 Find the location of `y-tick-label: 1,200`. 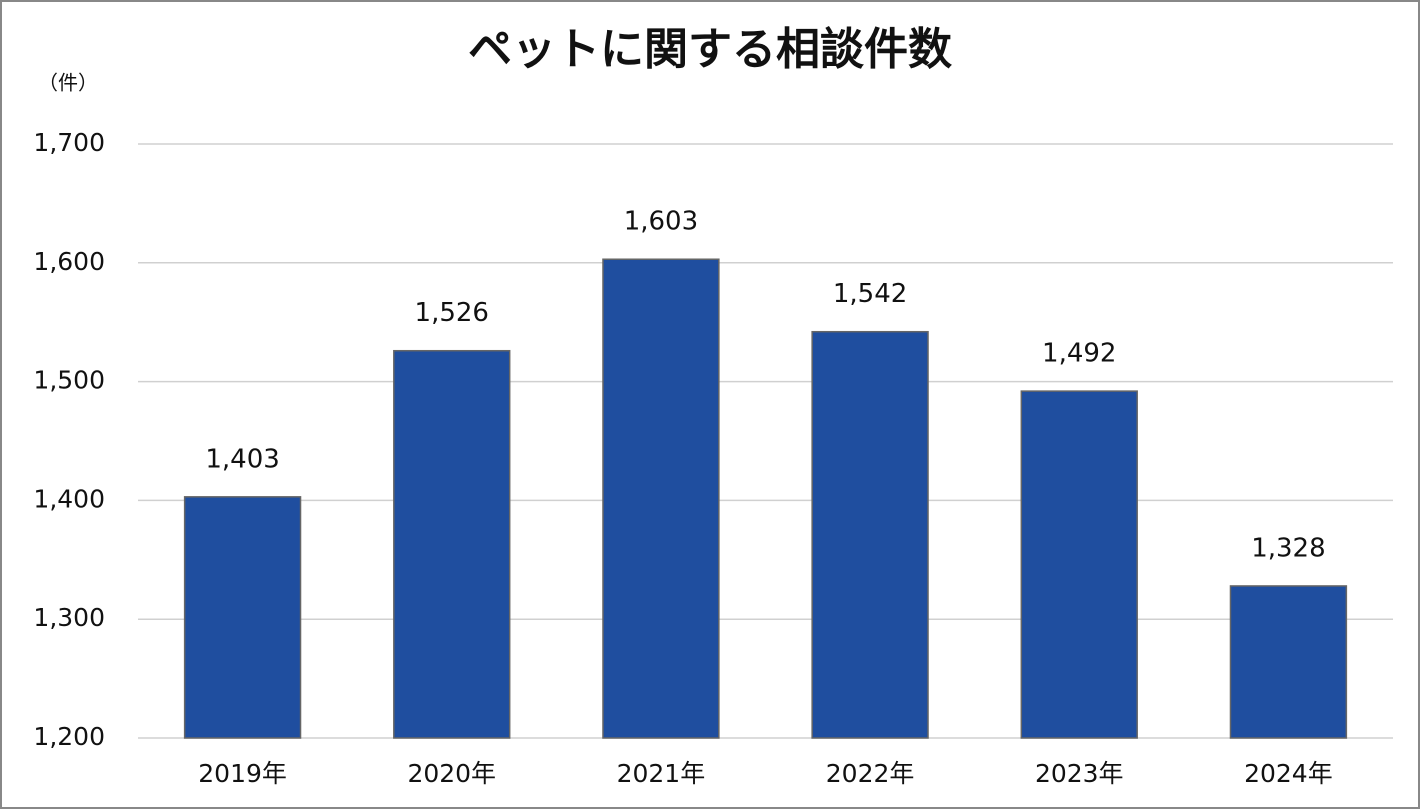

y-tick-label: 1,200 is located at coordinates (69, 736).